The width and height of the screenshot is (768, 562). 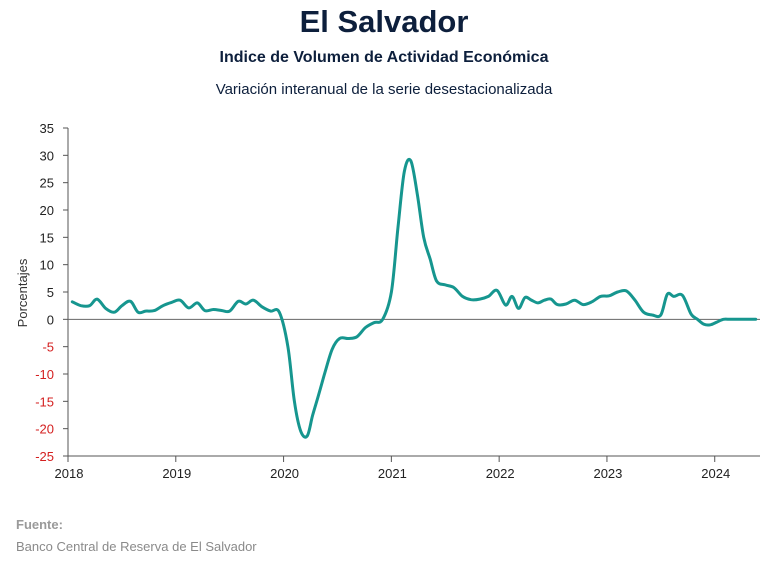 I want to click on x-tick-label: 2021, so click(x=392, y=473).